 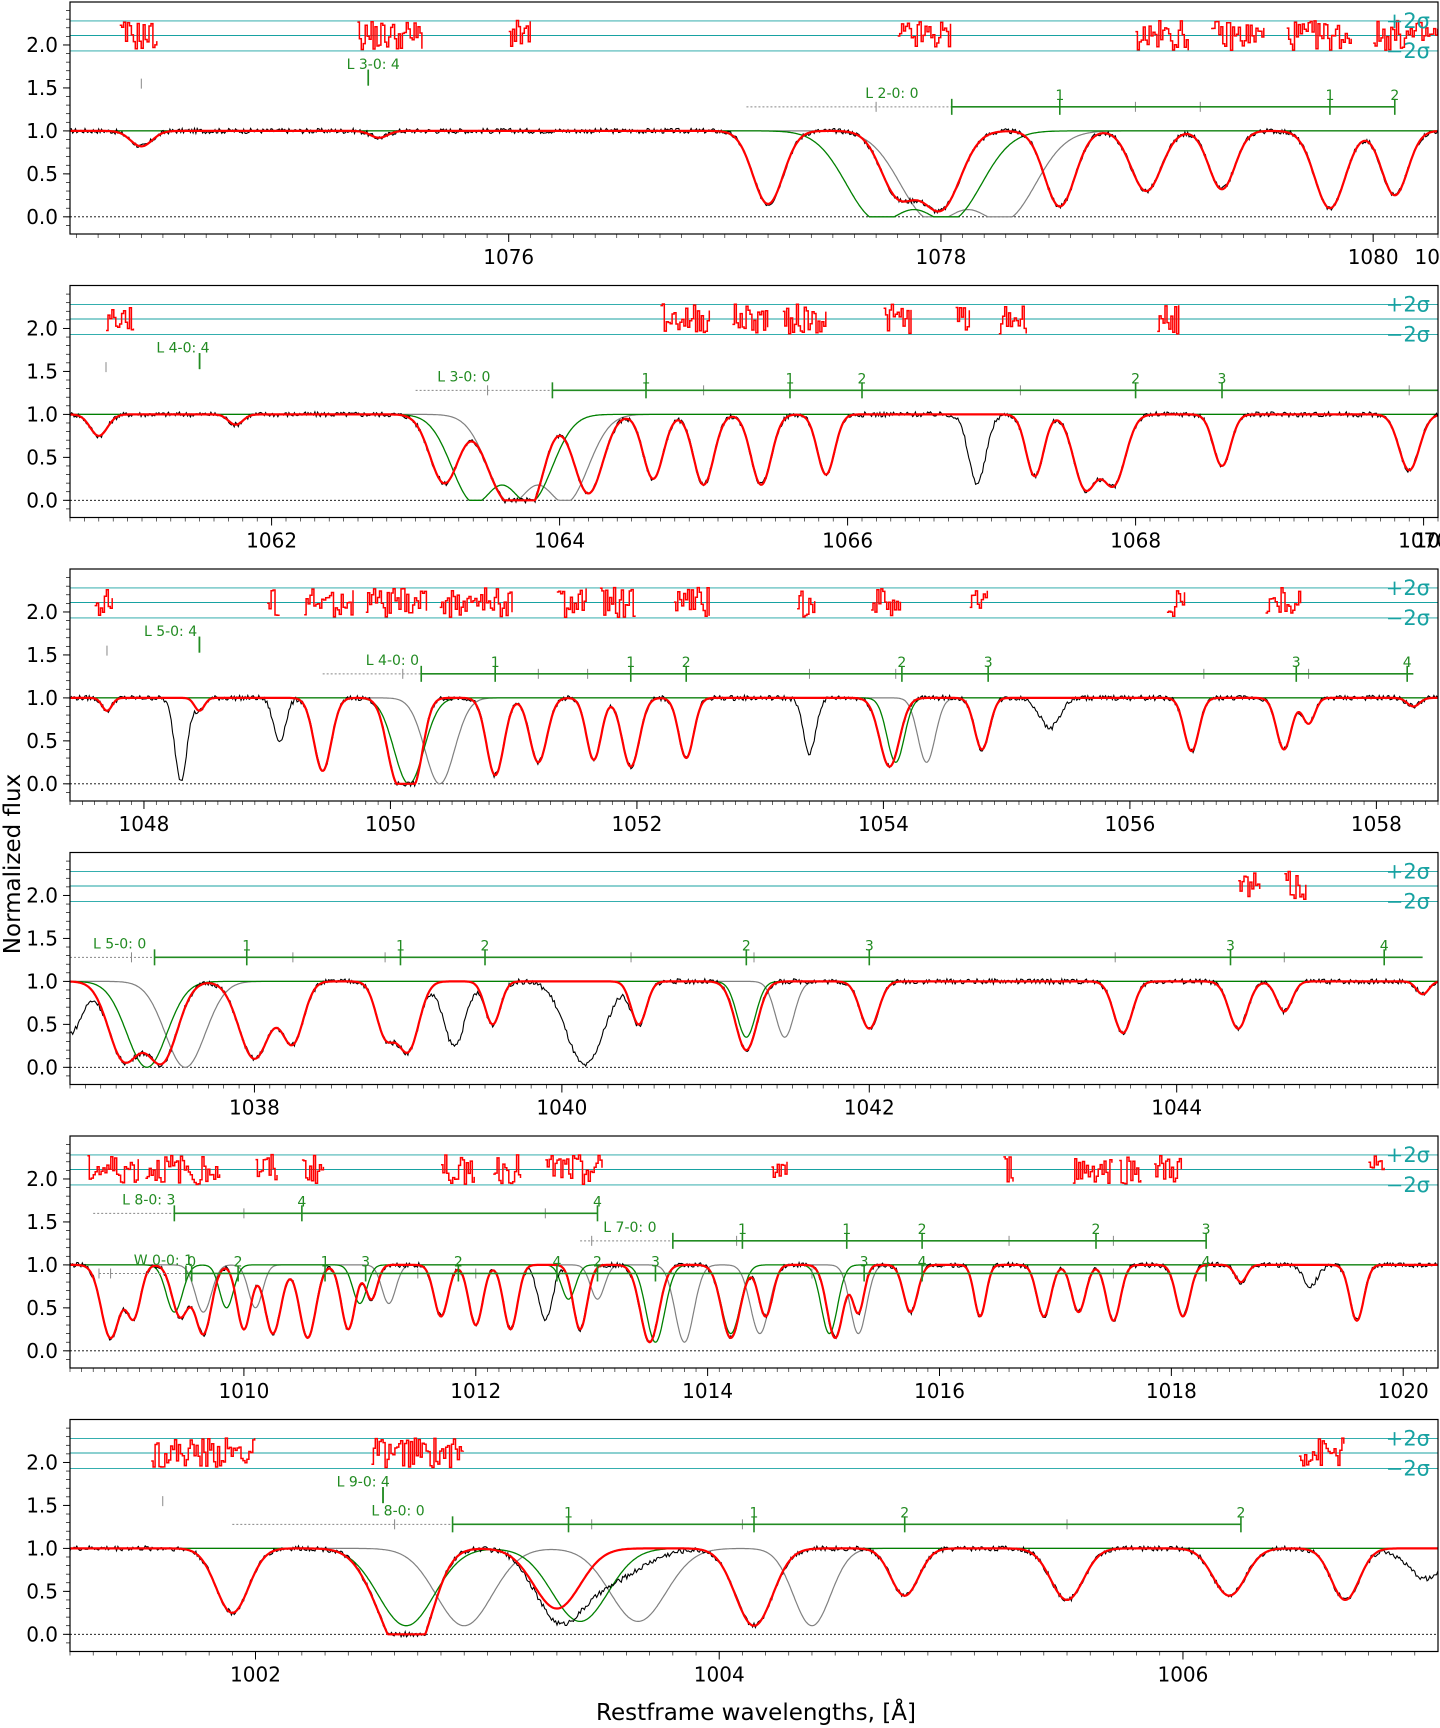 I want to click on x-tick-label: 1038, so click(x=254, y=1108).